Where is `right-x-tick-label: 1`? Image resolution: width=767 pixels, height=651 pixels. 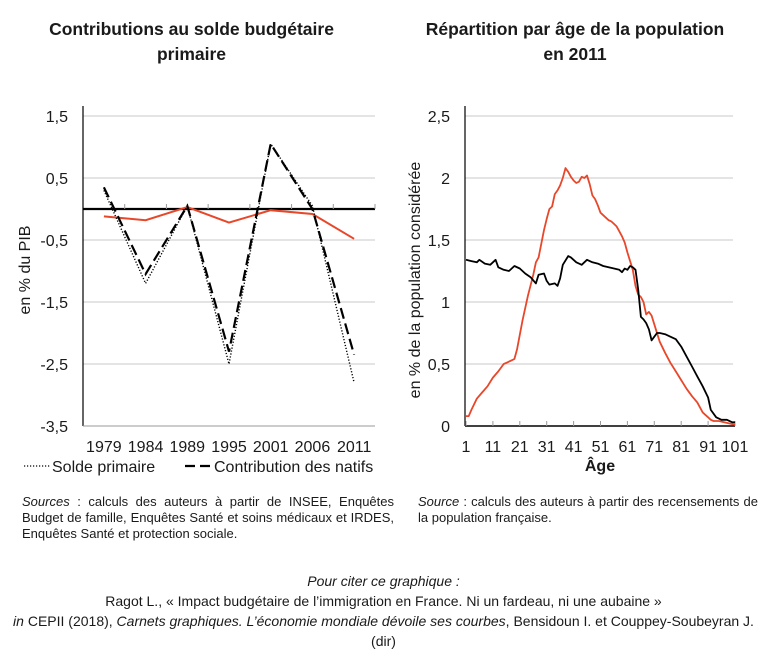
right-x-tick-label: 1 is located at coordinates (466, 447).